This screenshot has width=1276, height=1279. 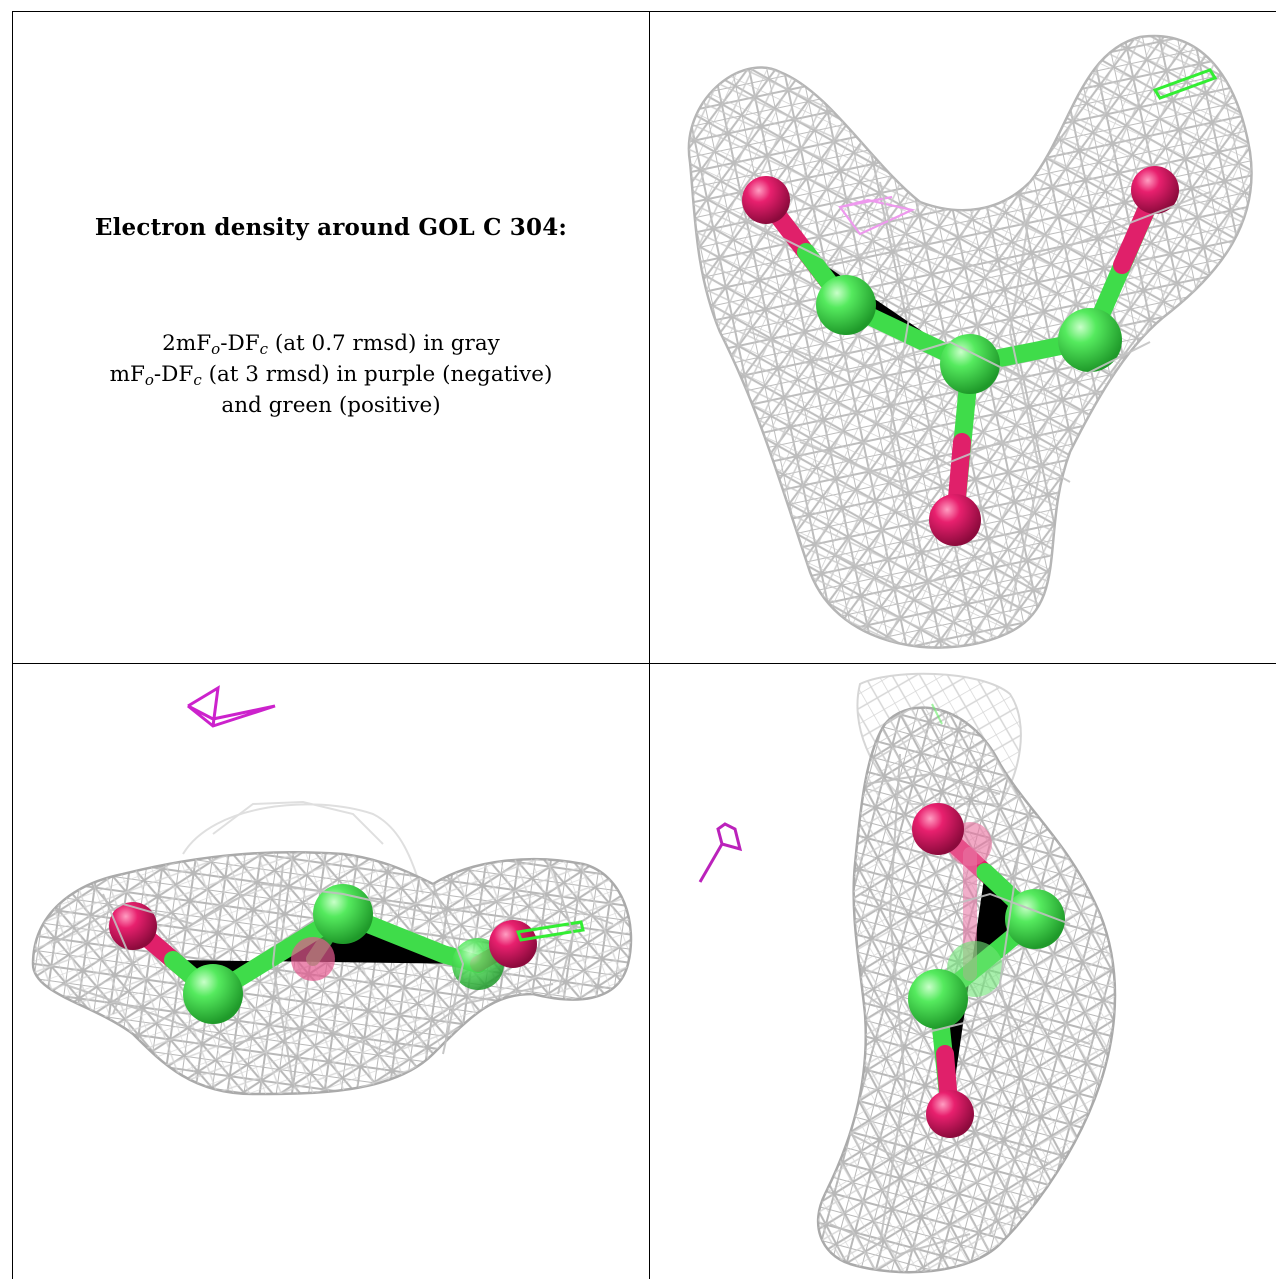 I want to click on density-mesh-back, so click(x=303, y=847).